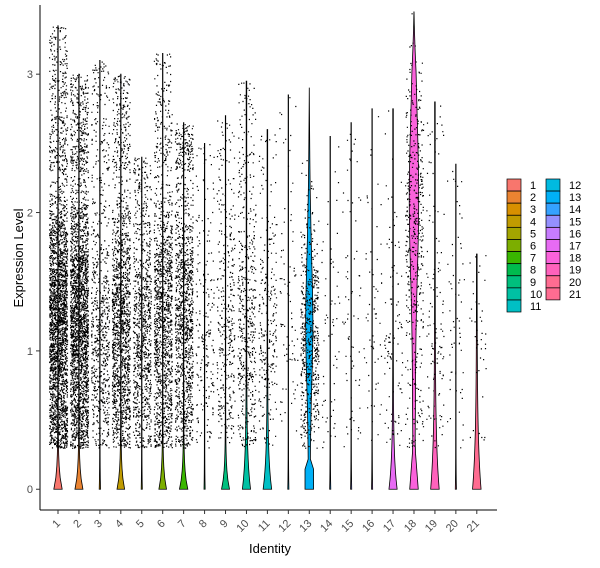  I want to click on x-tick-label: 20, so click(452, 526).